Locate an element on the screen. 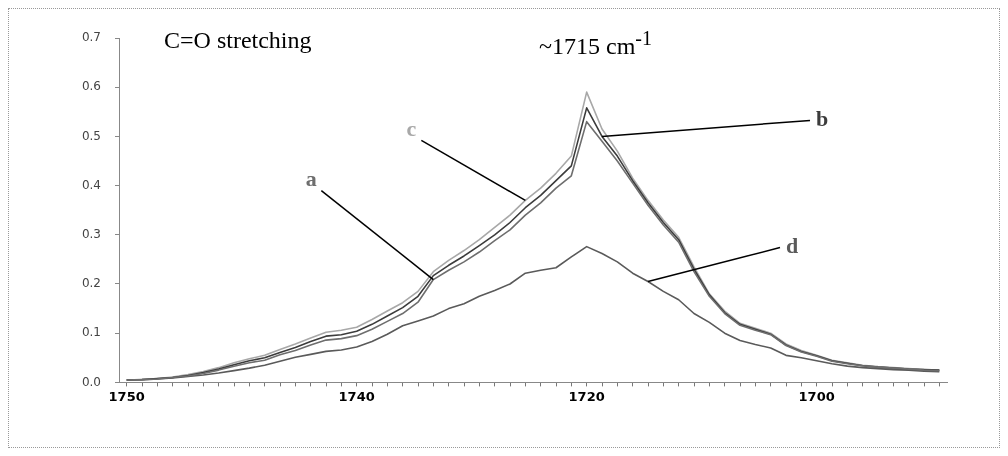 This screenshot has width=1008, height=456. x-tick-label: 1750 is located at coordinates (126, 396).